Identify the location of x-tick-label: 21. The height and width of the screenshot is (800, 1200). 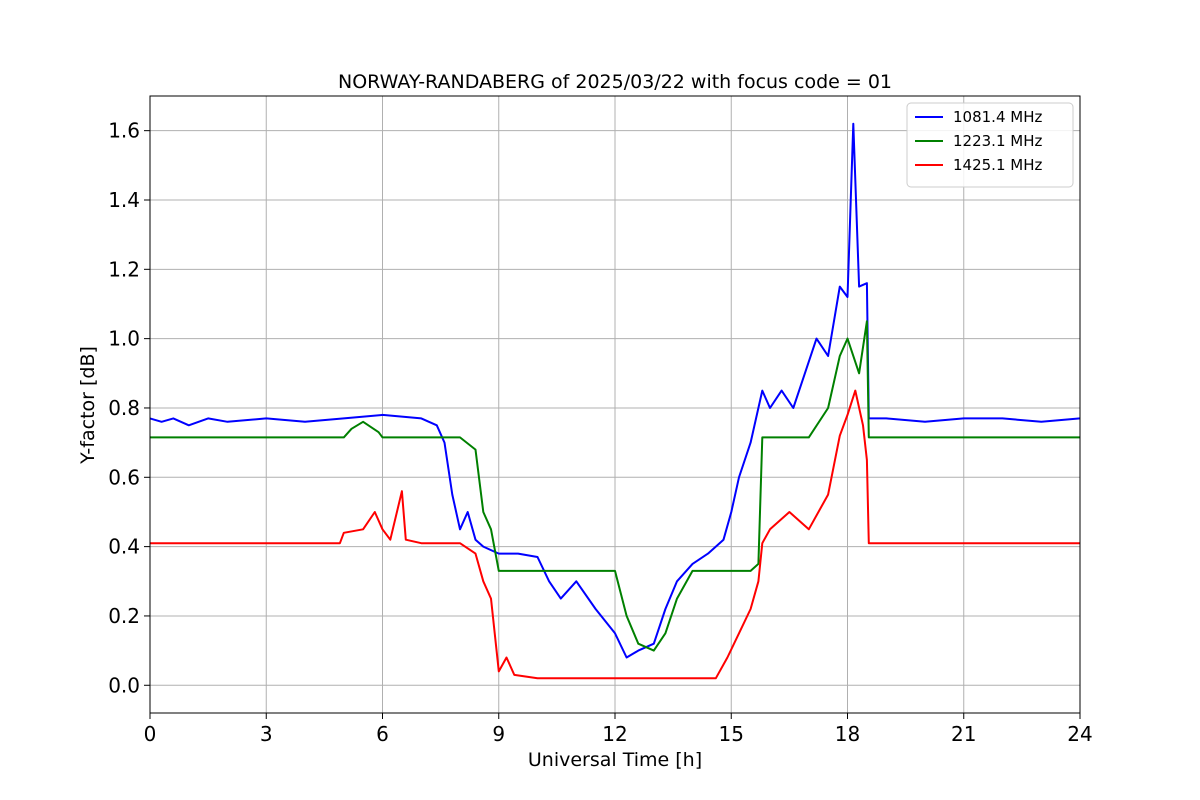
(963, 734).